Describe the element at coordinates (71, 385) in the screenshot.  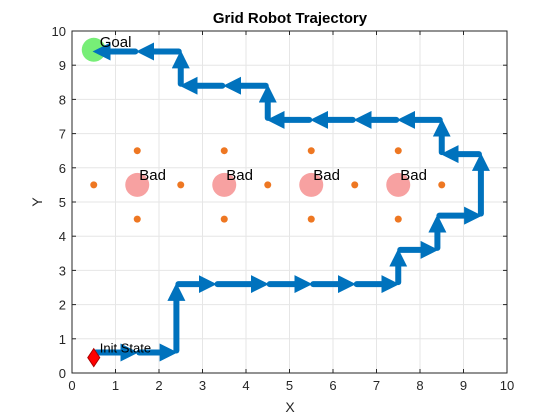
I see `x-tick-label: 0` at that location.